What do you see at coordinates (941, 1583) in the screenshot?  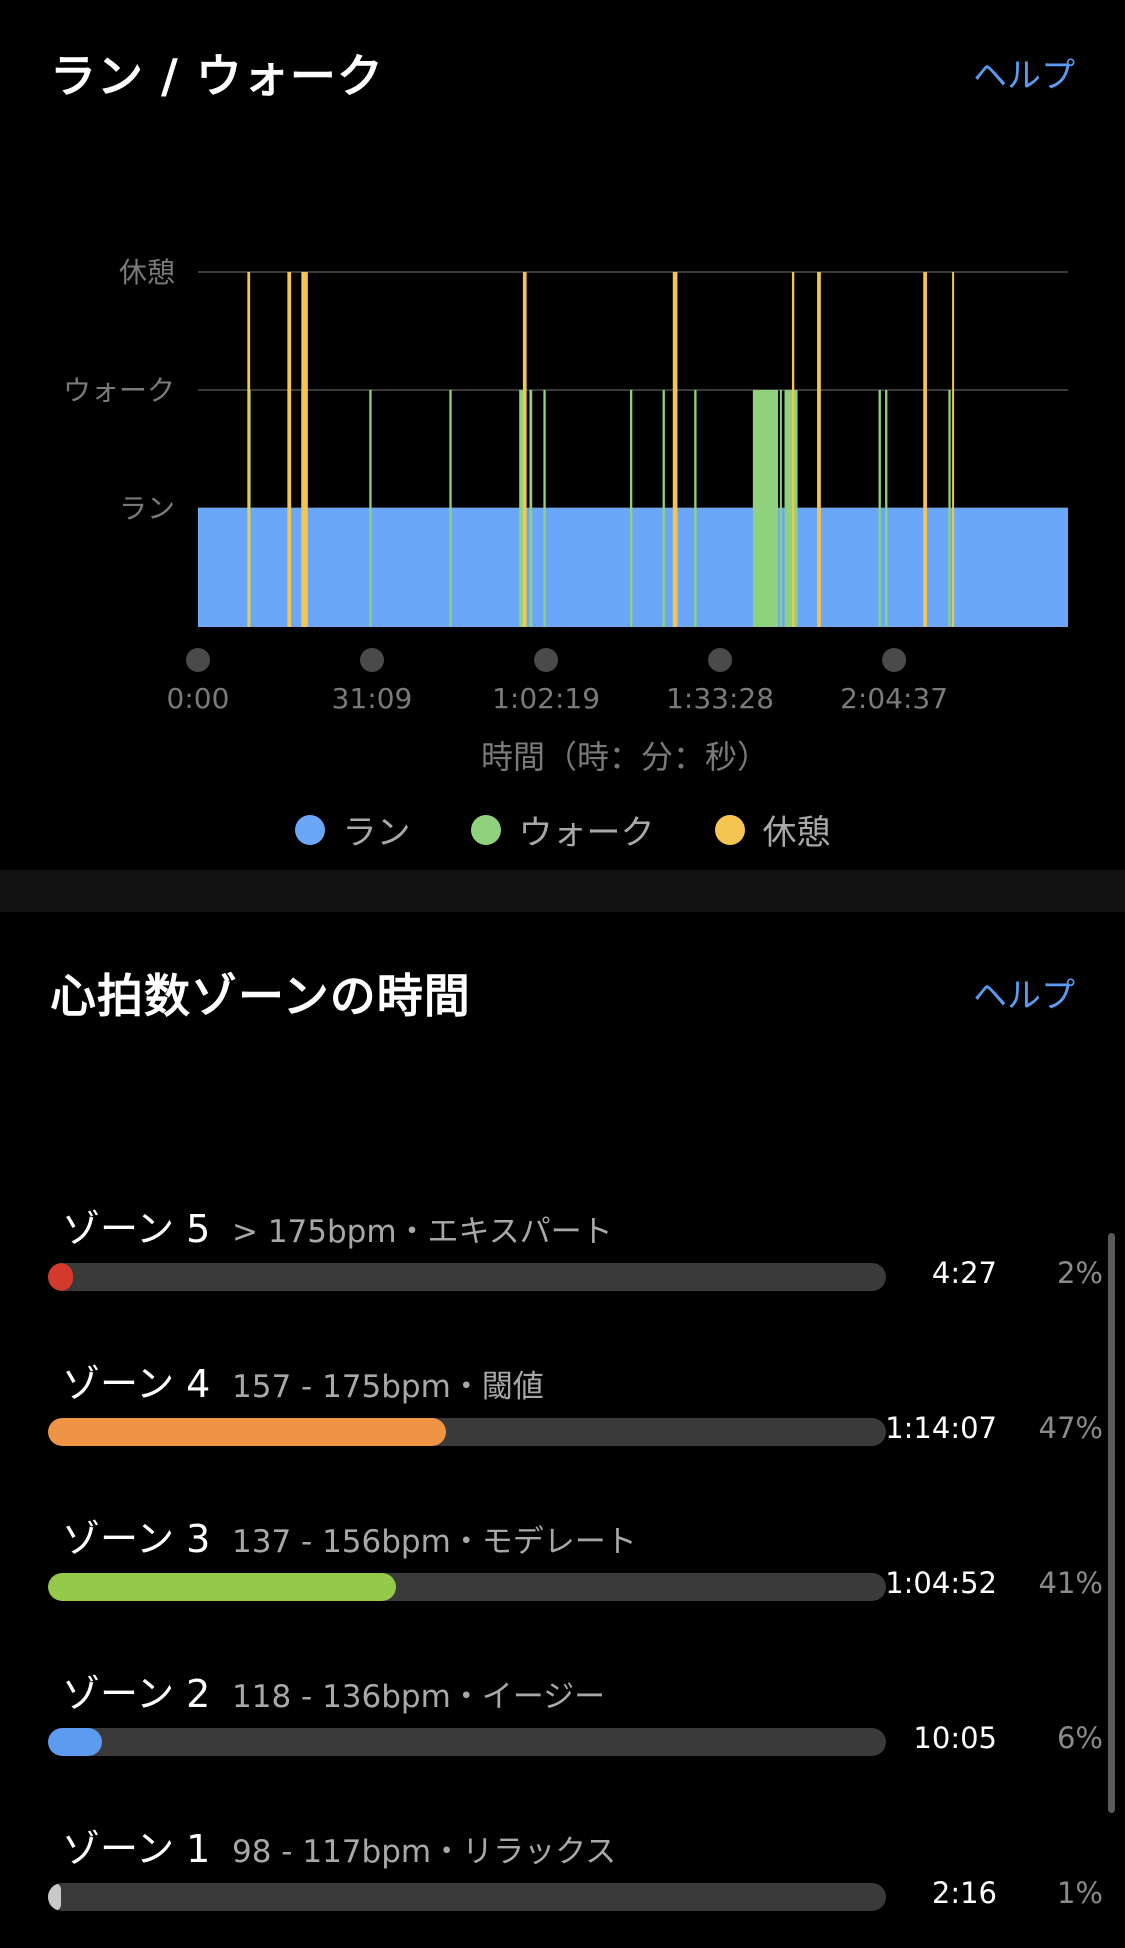 I see `zone-time: 1:04:52` at bounding box center [941, 1583].